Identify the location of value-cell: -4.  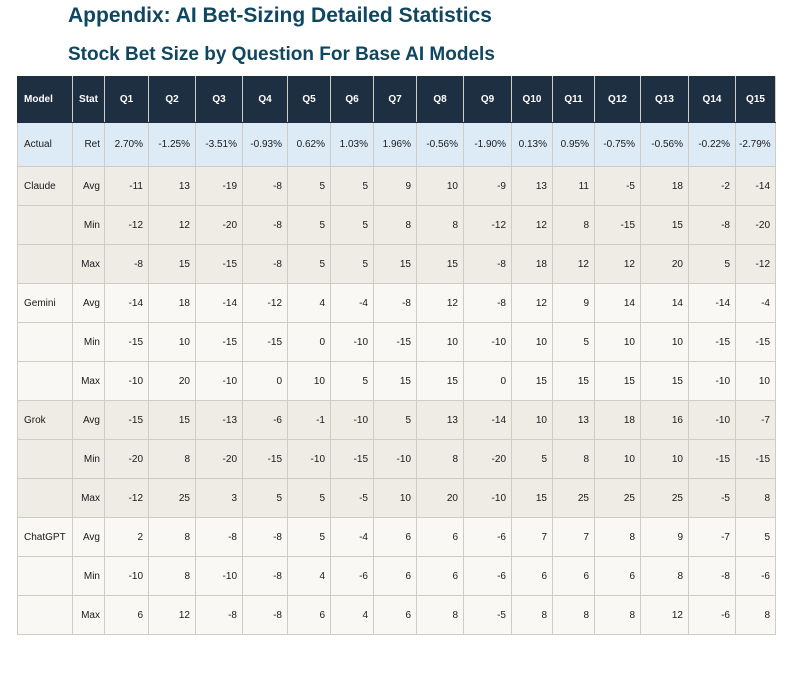
(352, 303).